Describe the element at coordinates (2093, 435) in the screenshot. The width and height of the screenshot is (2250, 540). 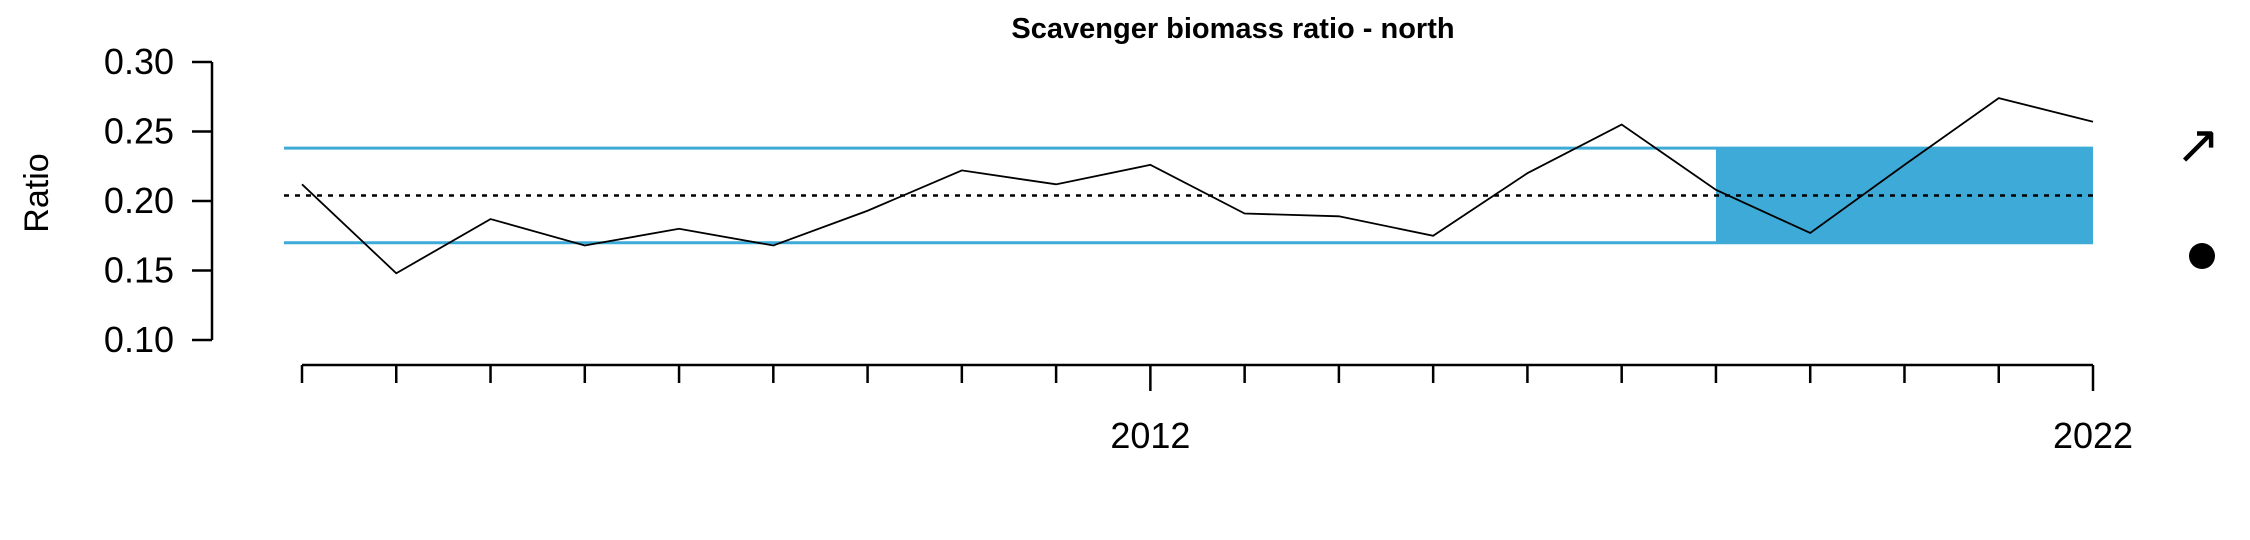
I see `x-tick-label: 2022` at that location.